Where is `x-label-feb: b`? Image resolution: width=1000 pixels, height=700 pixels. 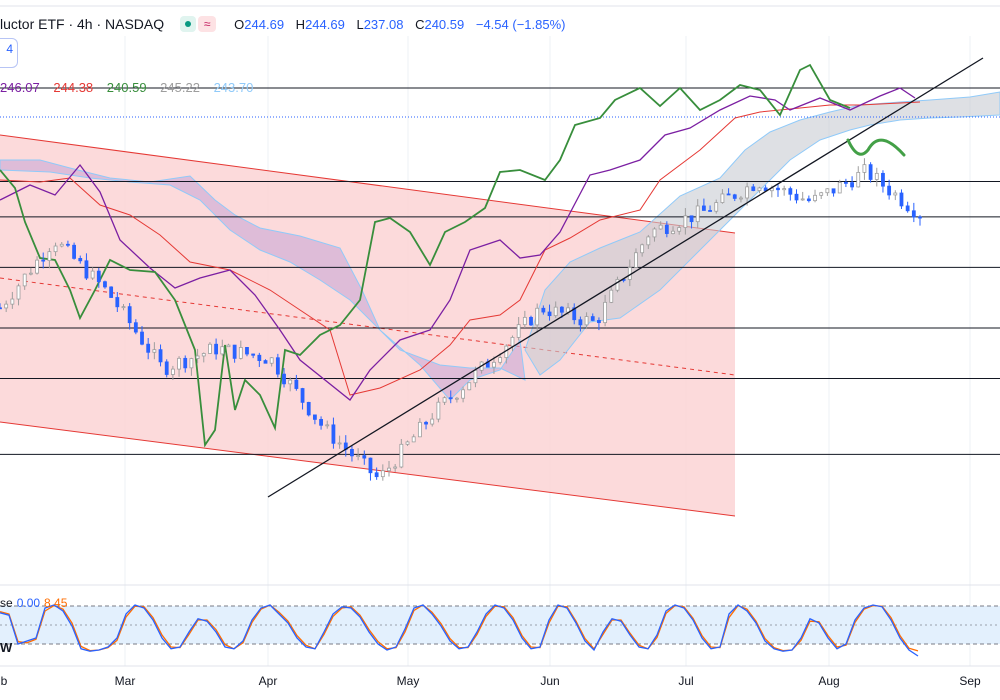 x-label-feb: b is located at coordinates (4, 681).